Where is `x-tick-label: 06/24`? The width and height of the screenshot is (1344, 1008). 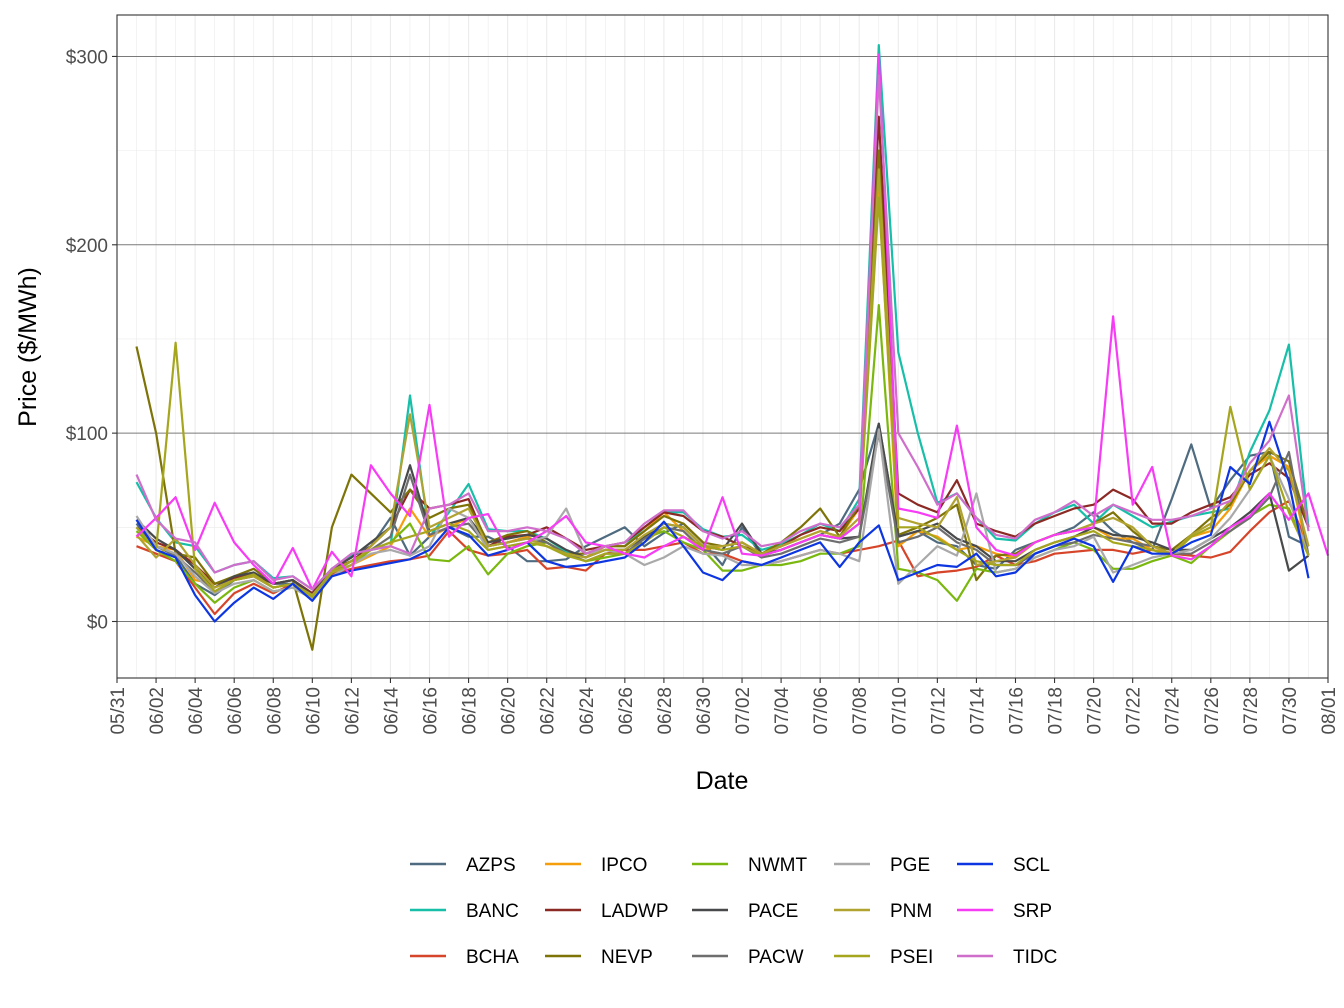 x-tick-label: 06/24 is located at coordinates (587, 711).